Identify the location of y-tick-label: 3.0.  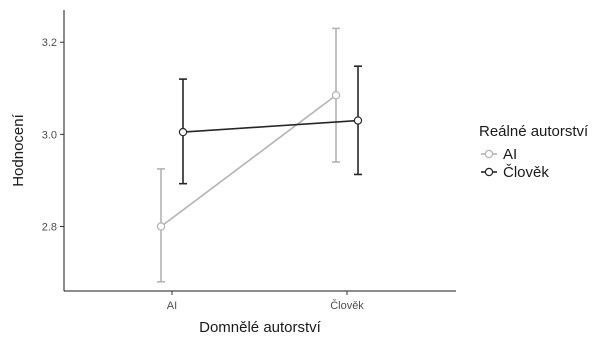
(49, 135).